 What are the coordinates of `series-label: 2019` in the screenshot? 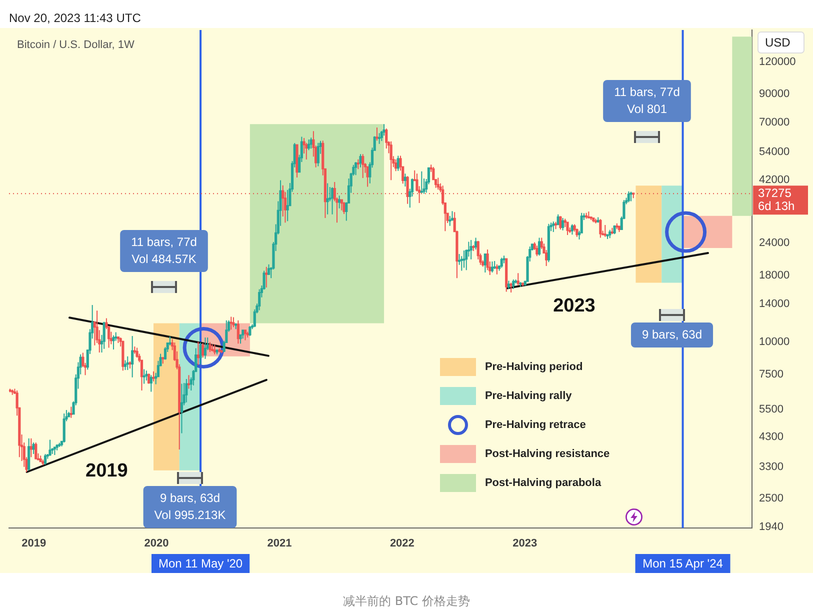 It's located at (107, 471).